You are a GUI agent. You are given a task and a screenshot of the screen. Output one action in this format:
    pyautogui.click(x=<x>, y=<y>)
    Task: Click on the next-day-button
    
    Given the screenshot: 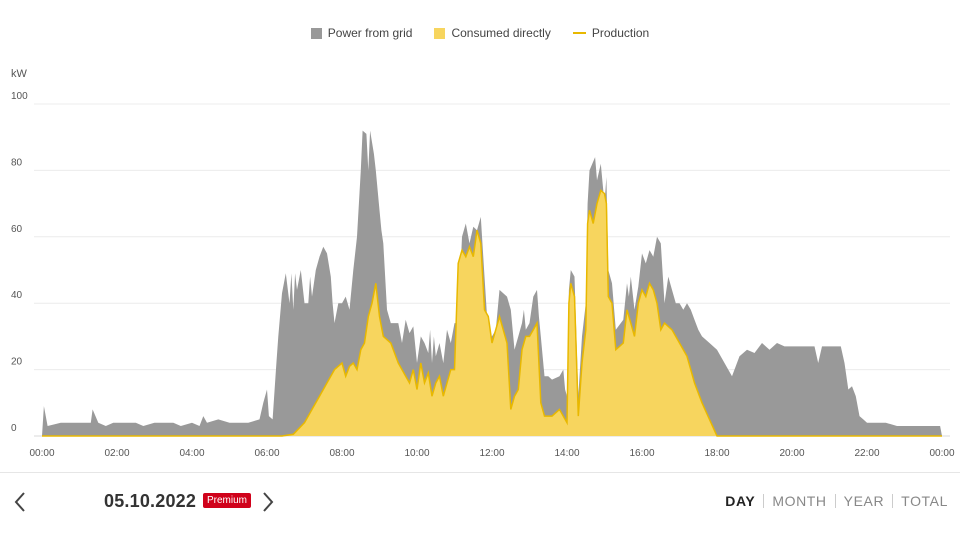 What is the action you would take?
    pyautogui.click(x=268, y=502)
    